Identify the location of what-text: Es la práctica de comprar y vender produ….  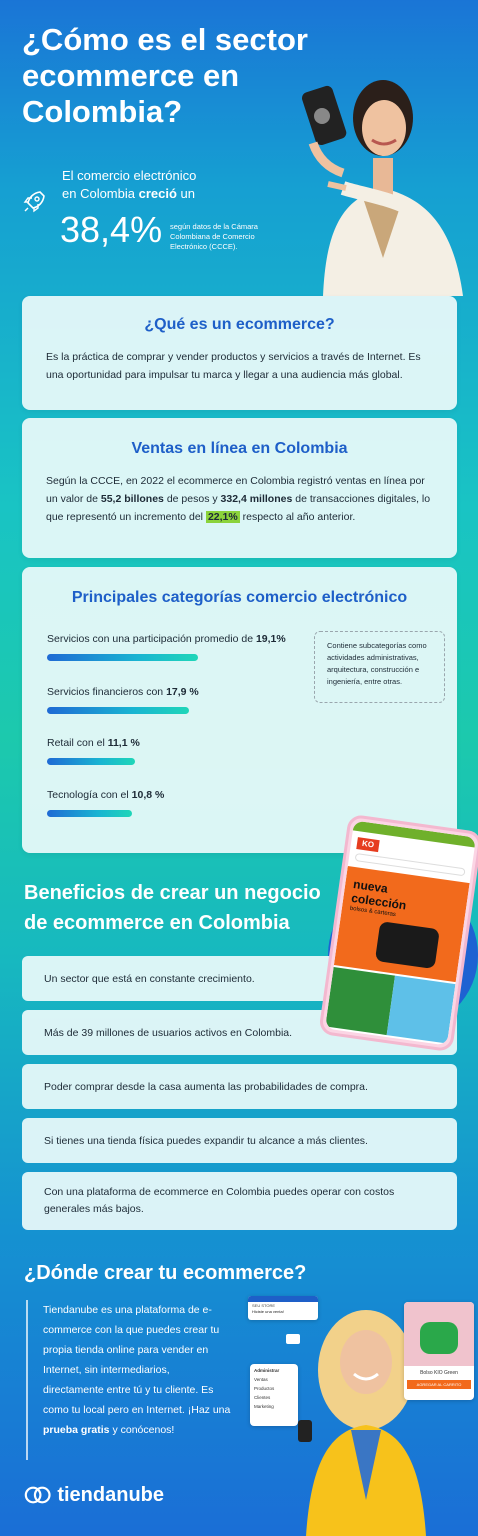
(233, 366).